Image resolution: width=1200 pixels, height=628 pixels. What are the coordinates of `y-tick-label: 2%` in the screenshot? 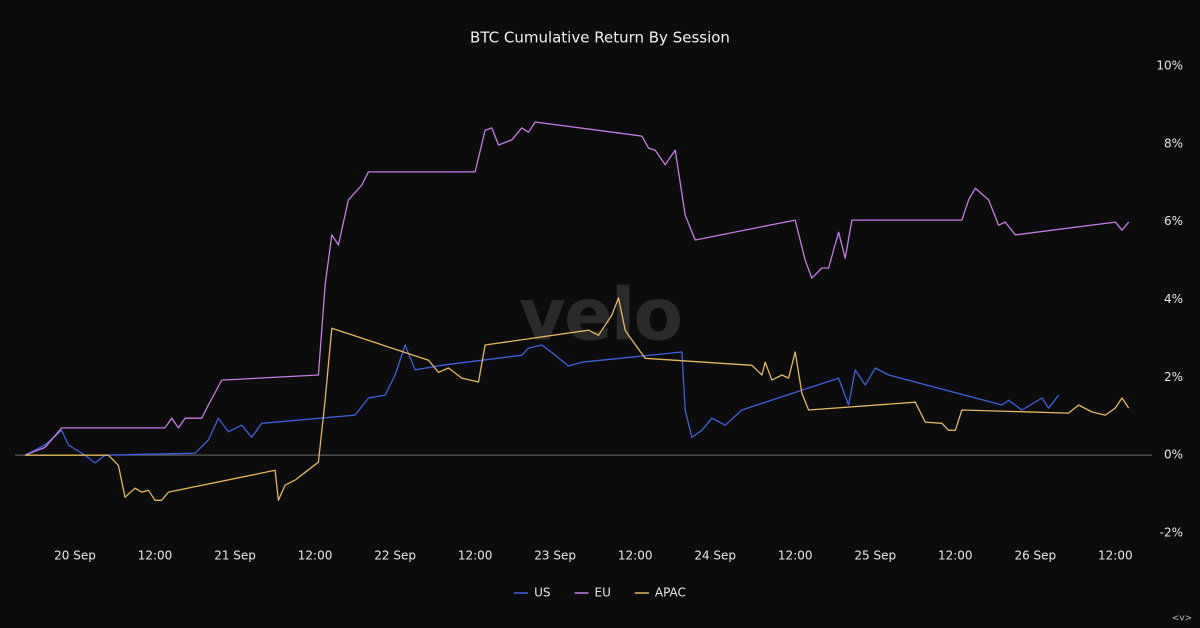 It's located at (1173, 377).